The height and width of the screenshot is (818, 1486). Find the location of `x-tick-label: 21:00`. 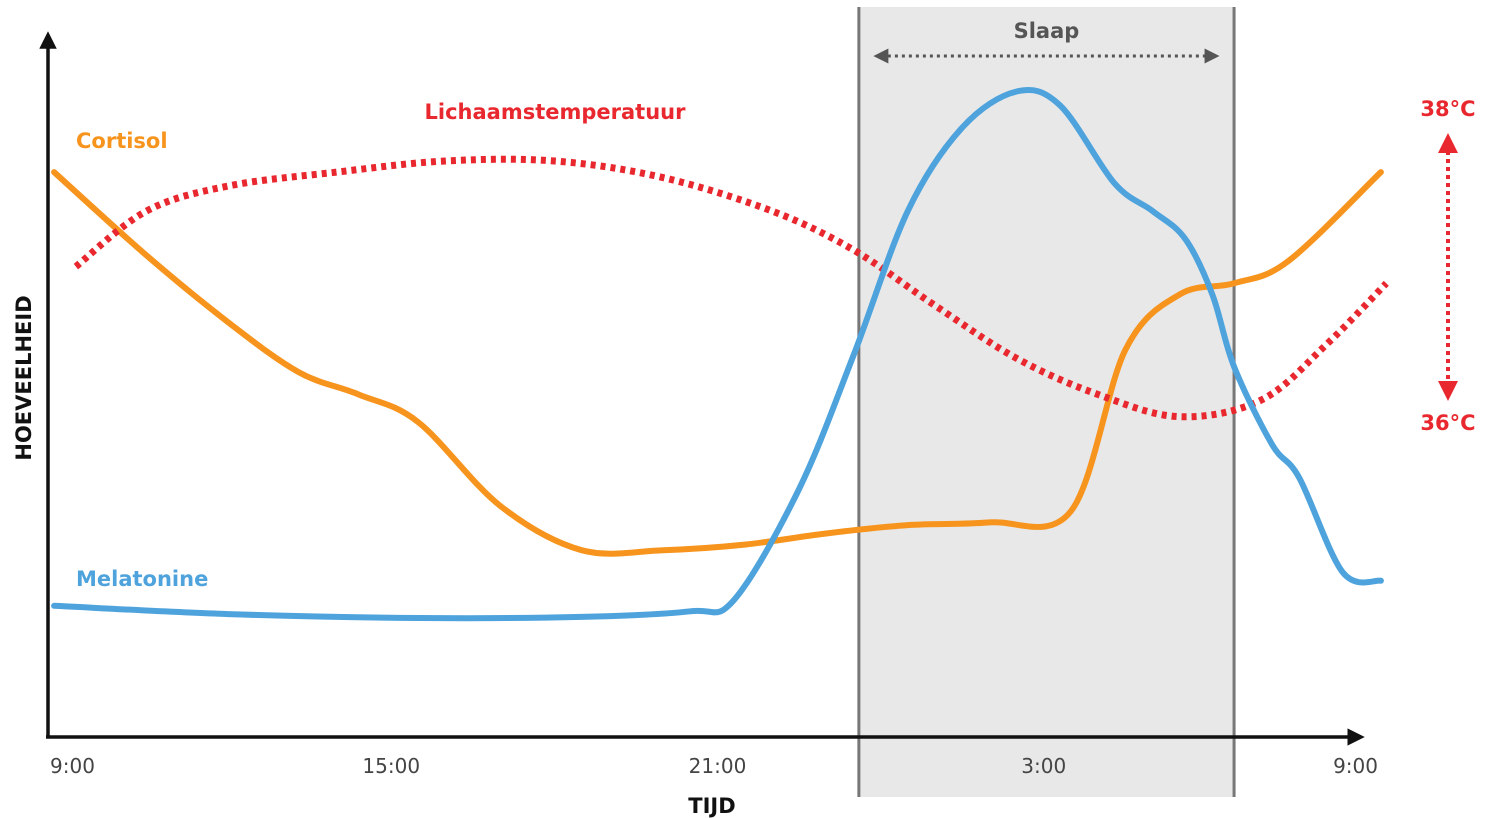

x-tick-label: 21:00 is located at coordinates (718, 766).